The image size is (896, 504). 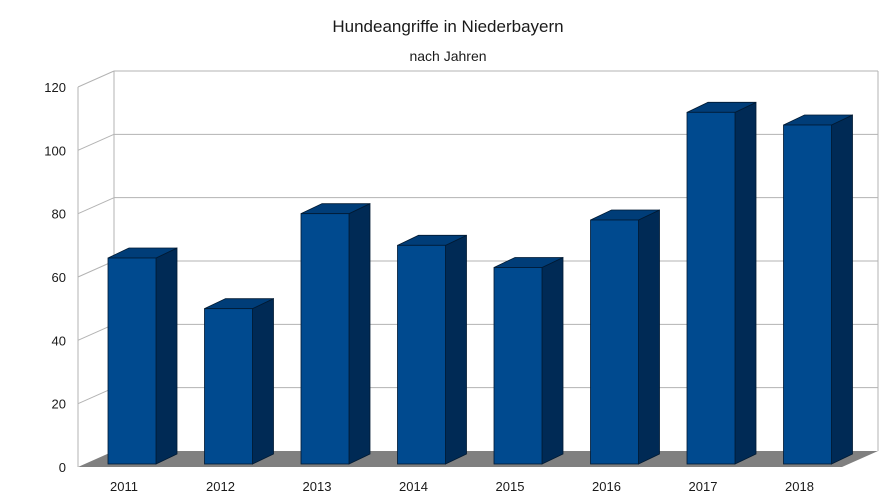 I want to click on y-axis: 0 20 40 60 80 100 120, so click(x=61, y=277).